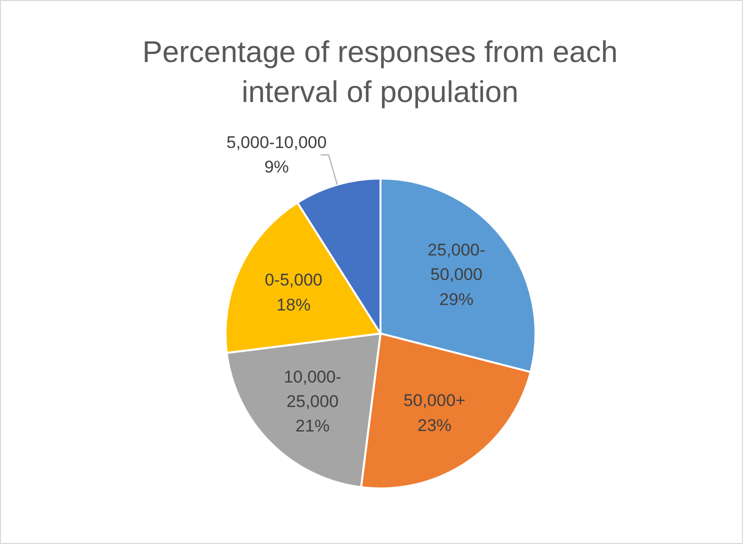  What do you see at coordinates (457, 262) in the screenshot?
I see `slice-label: 25,000-50,000` at bounding box center [457, 262].